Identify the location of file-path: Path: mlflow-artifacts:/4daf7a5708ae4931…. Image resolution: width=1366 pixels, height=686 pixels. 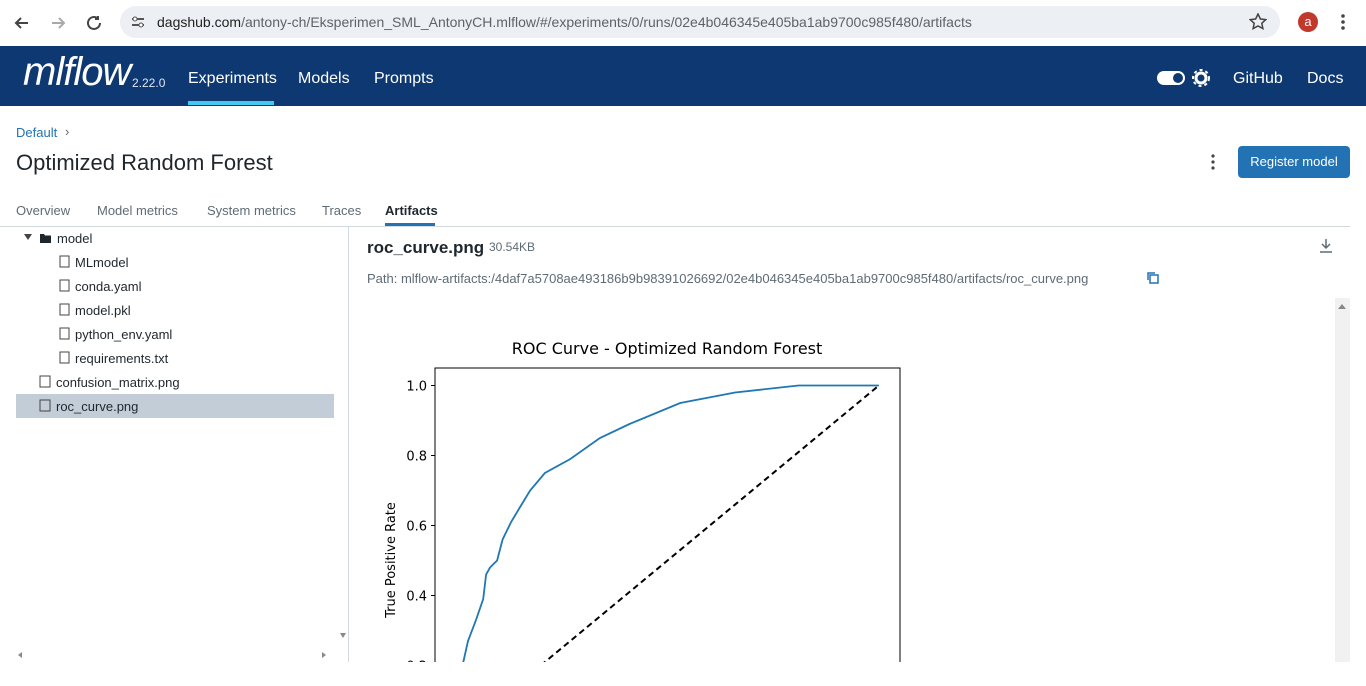
(728, 278).